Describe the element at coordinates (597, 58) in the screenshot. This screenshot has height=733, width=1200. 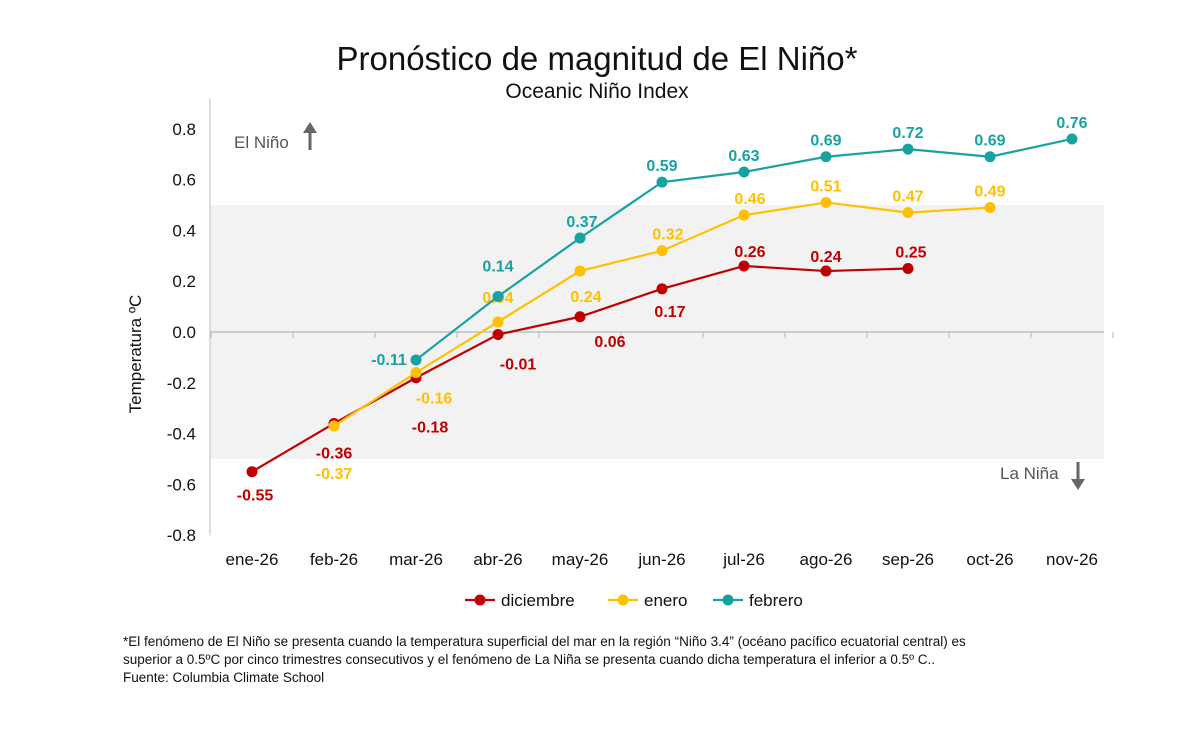
I see `chart-title: Pronóstico de magnitud de El Niño*` at that location.